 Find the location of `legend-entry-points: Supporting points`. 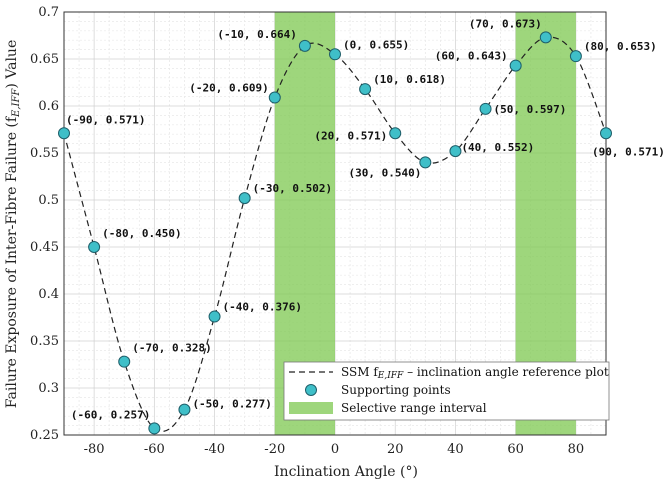

legend-entry-points: Supporting points is located at coordinates (396, 390).